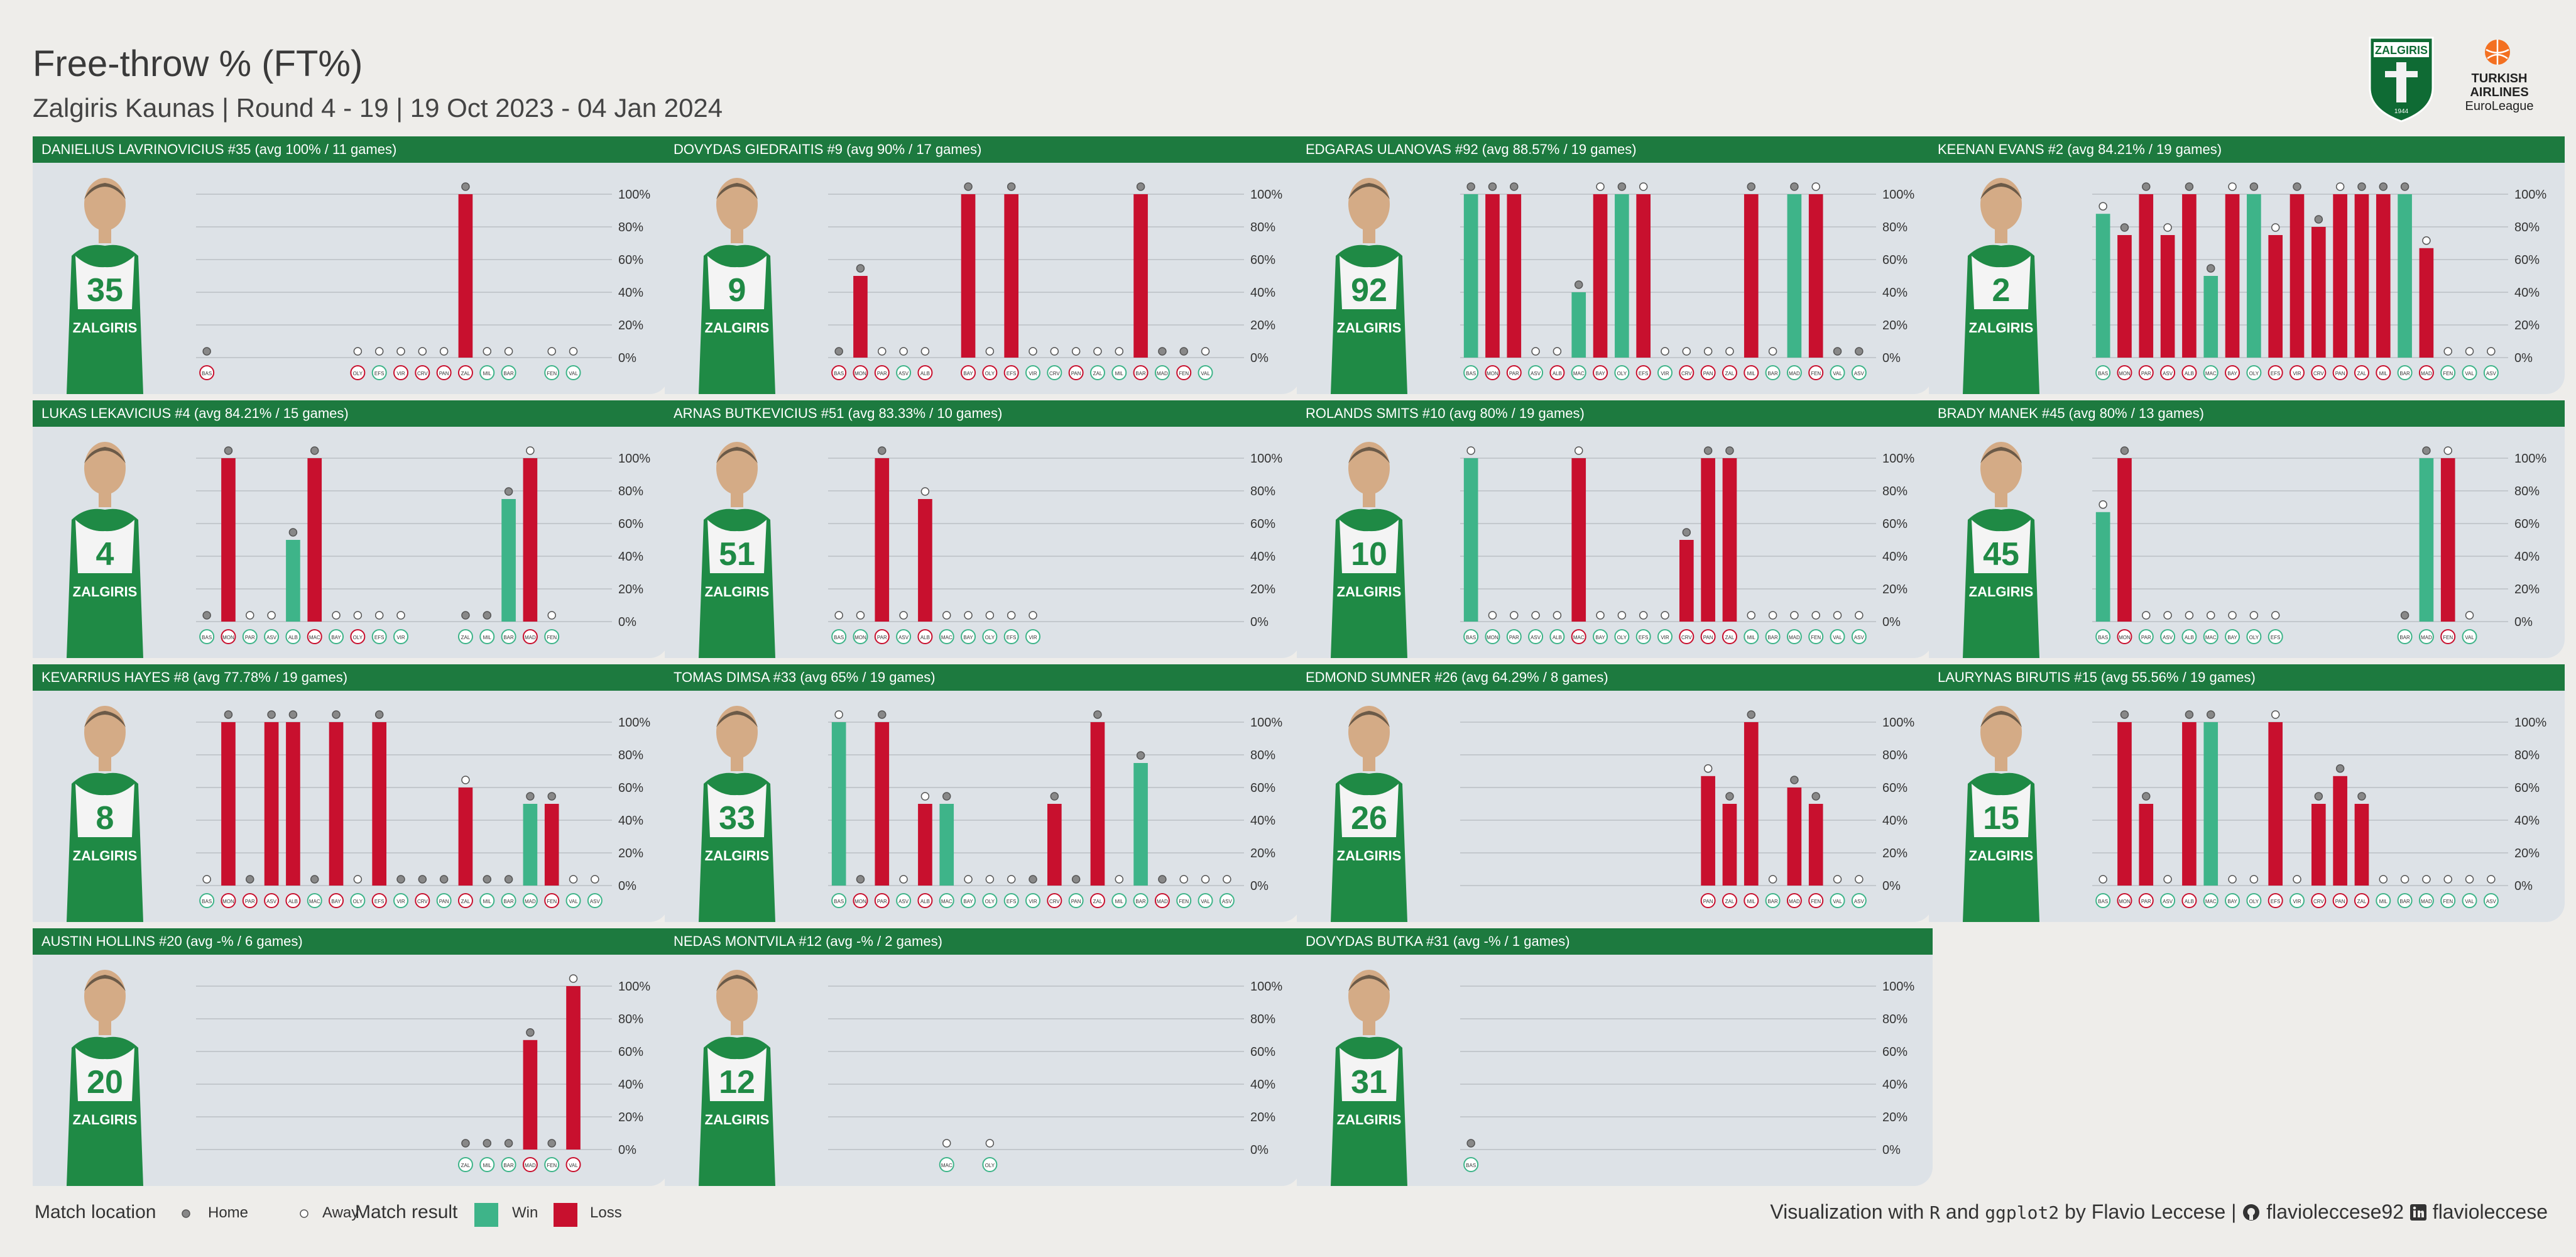 This screenshot has width=2576, height=1257. I want to click on player-neck, so click(105, 763).